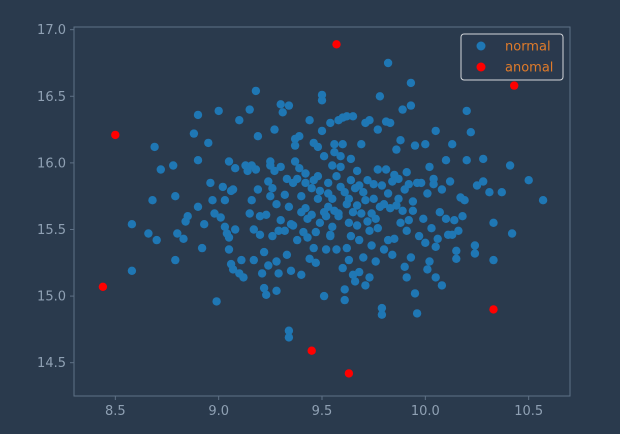  Describe the element at coordinates (322, 411) in the screenshot. I see `x-tick-label: 9.5` at that location.